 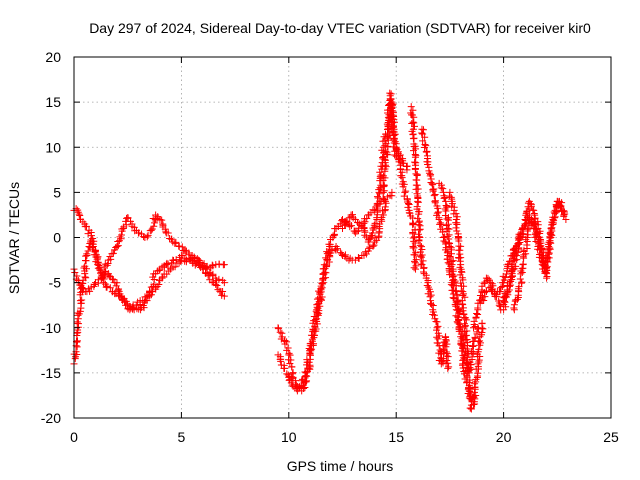 I want to click on x-tick-label: 20, so click(x=504, y=437).